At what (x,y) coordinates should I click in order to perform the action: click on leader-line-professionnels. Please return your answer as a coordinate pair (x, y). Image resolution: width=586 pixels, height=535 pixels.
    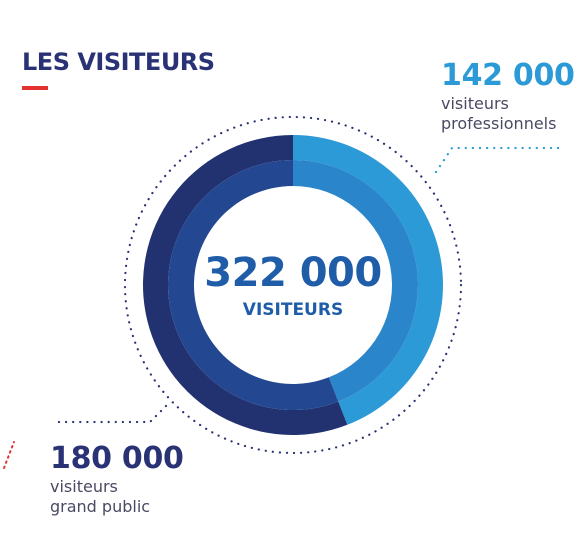
    Looking at the image, I should click on (498, 160).